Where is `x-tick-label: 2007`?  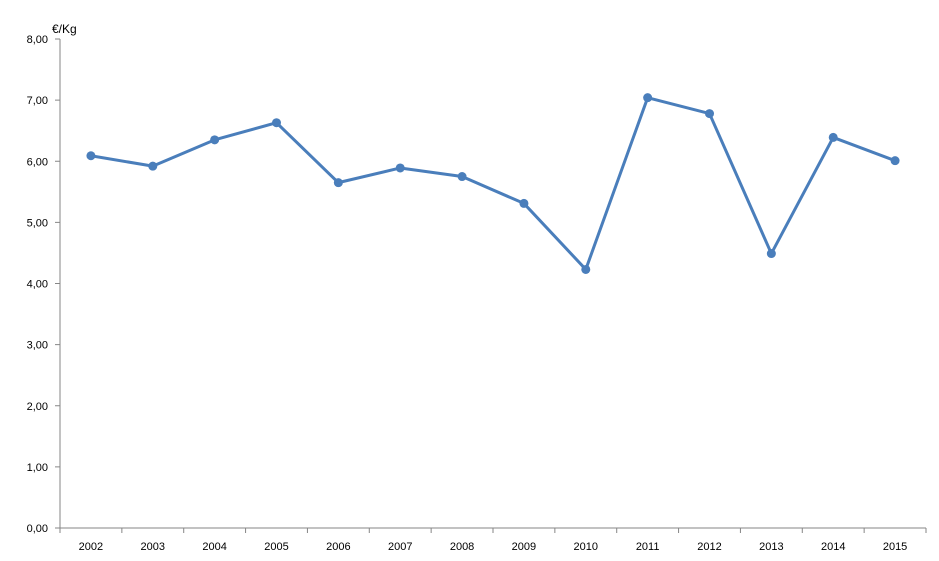
x-tick-label: 2007 is located at coordinates (400, 547).